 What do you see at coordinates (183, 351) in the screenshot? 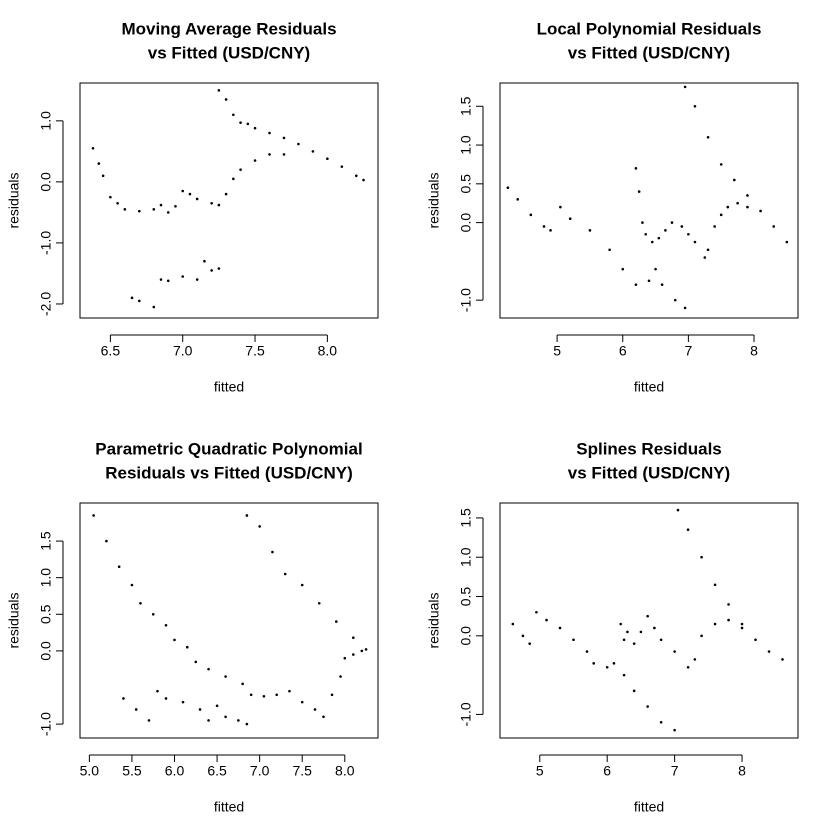
I see `x-tick-label: 7.0` at bounding box center [183, 351].